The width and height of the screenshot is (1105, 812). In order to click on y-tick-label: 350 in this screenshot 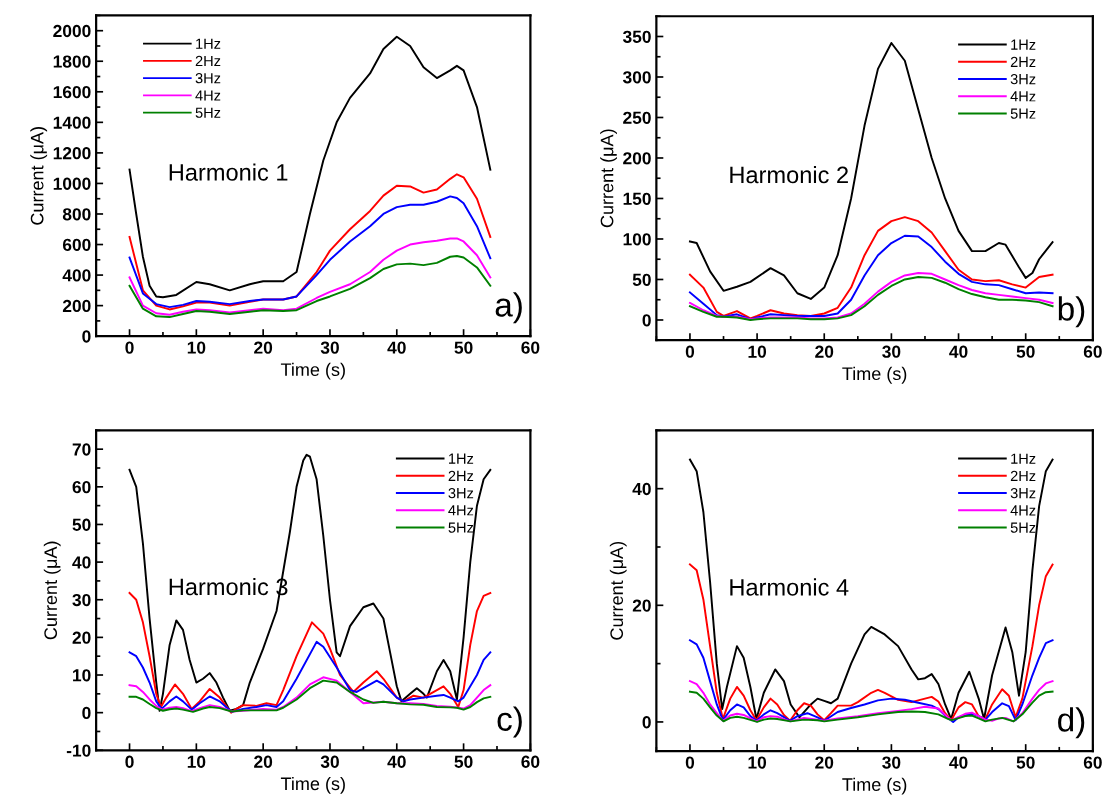, I will do `click(636, 36)`.